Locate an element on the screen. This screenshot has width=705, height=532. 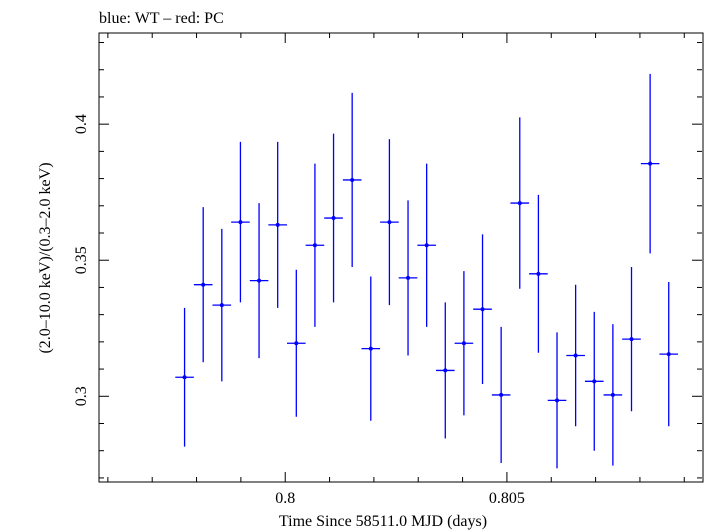
y-tick-label: 0.35 is located at coordinates (81, 260).